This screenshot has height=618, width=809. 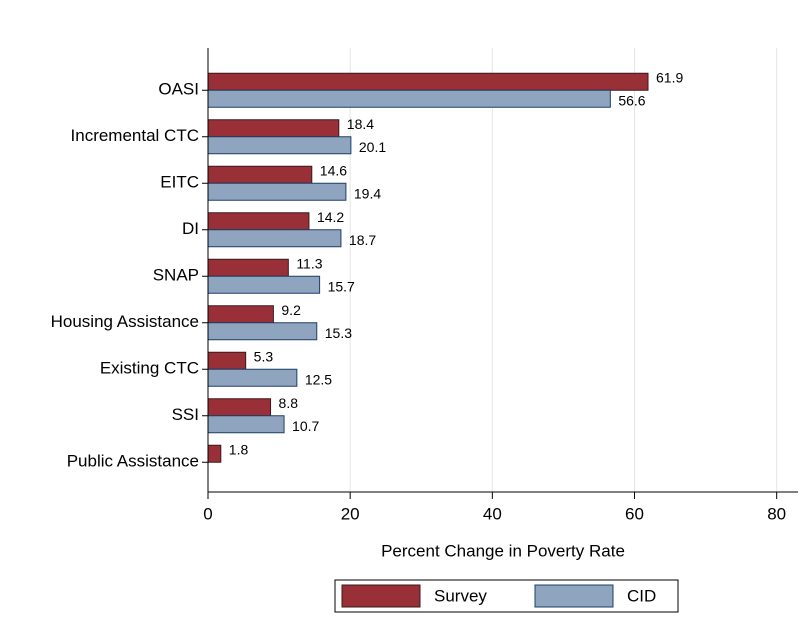 What do you see at coordinates (330, 217) in the screenshot?
I see `value-label: 14.2` at bounding box center [330, 217].